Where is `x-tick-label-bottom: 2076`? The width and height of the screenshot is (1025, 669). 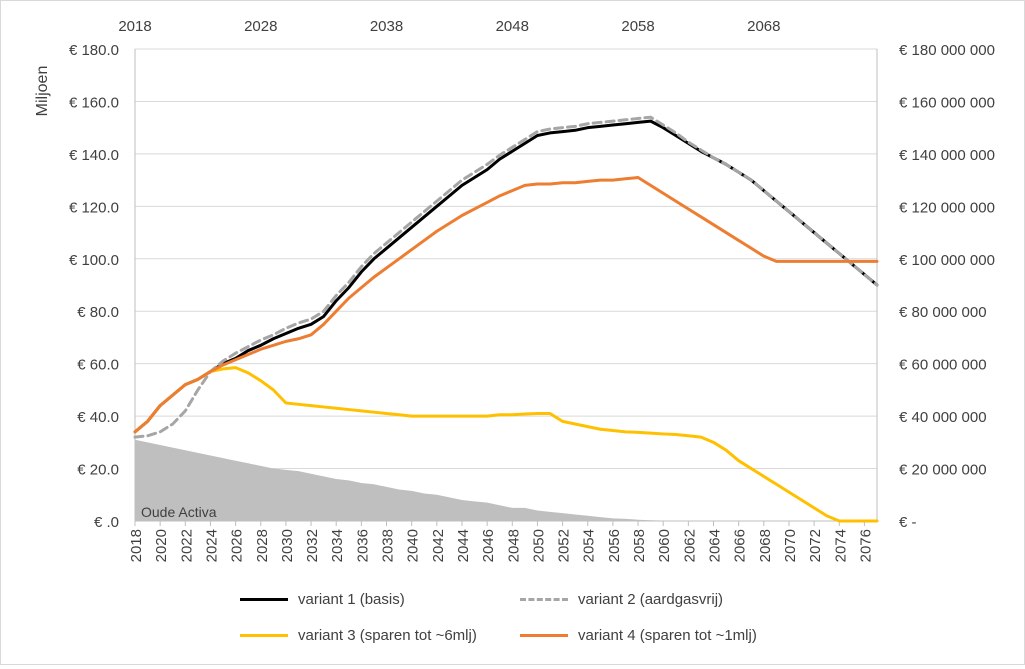
x-tick-label-bottom: 2076 is located at coordinates (865, 545).